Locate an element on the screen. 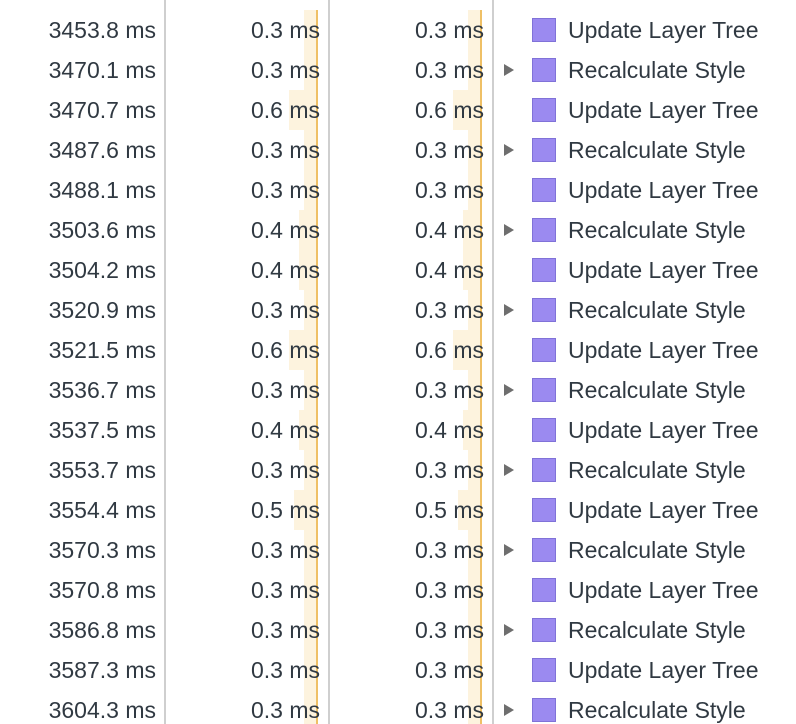 This screenshot has height=724, width=796. table-row: 3521.5 ms 0.6 ms 0.6 ms Update Layer Tree is located at coordinates (398, 350).